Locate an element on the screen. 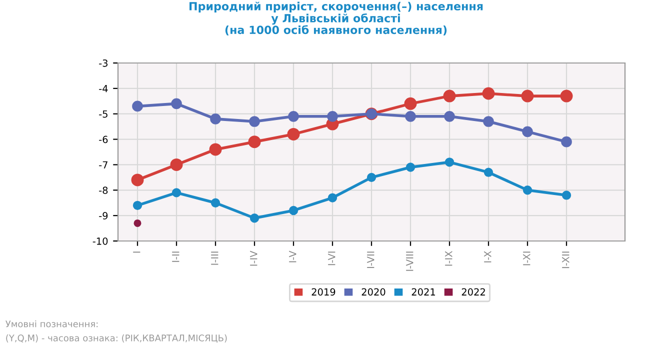 The height and width of the screenshot is (352, 672). text: Умовні позначення: is located at coordinates (52, 324).